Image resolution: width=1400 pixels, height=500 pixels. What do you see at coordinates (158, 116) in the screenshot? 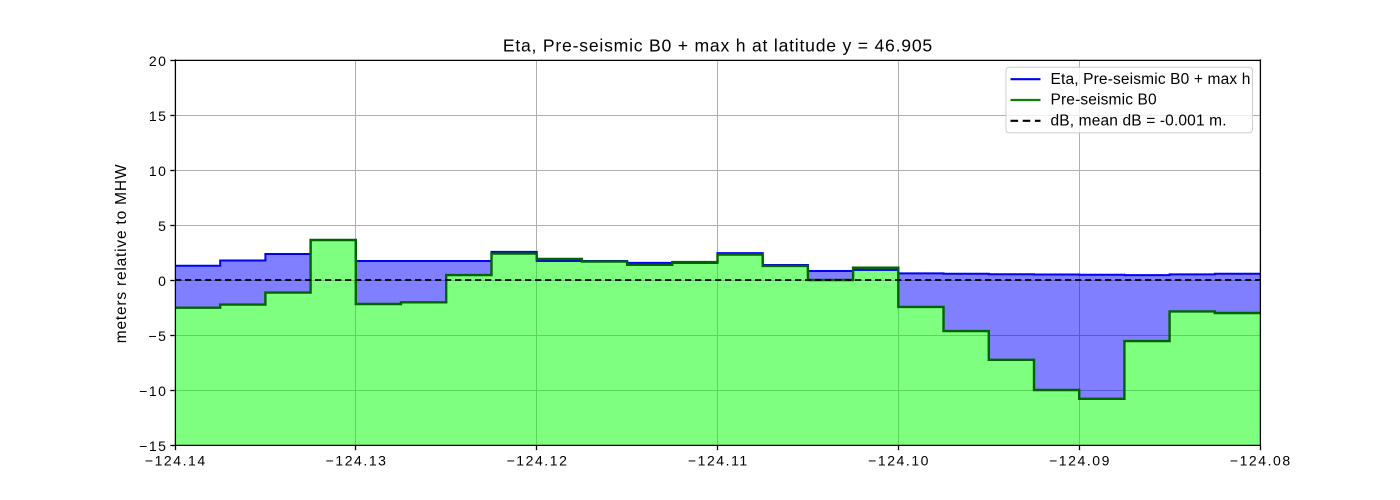
I see `svg-text: 15` at bounding box center [158, 116].